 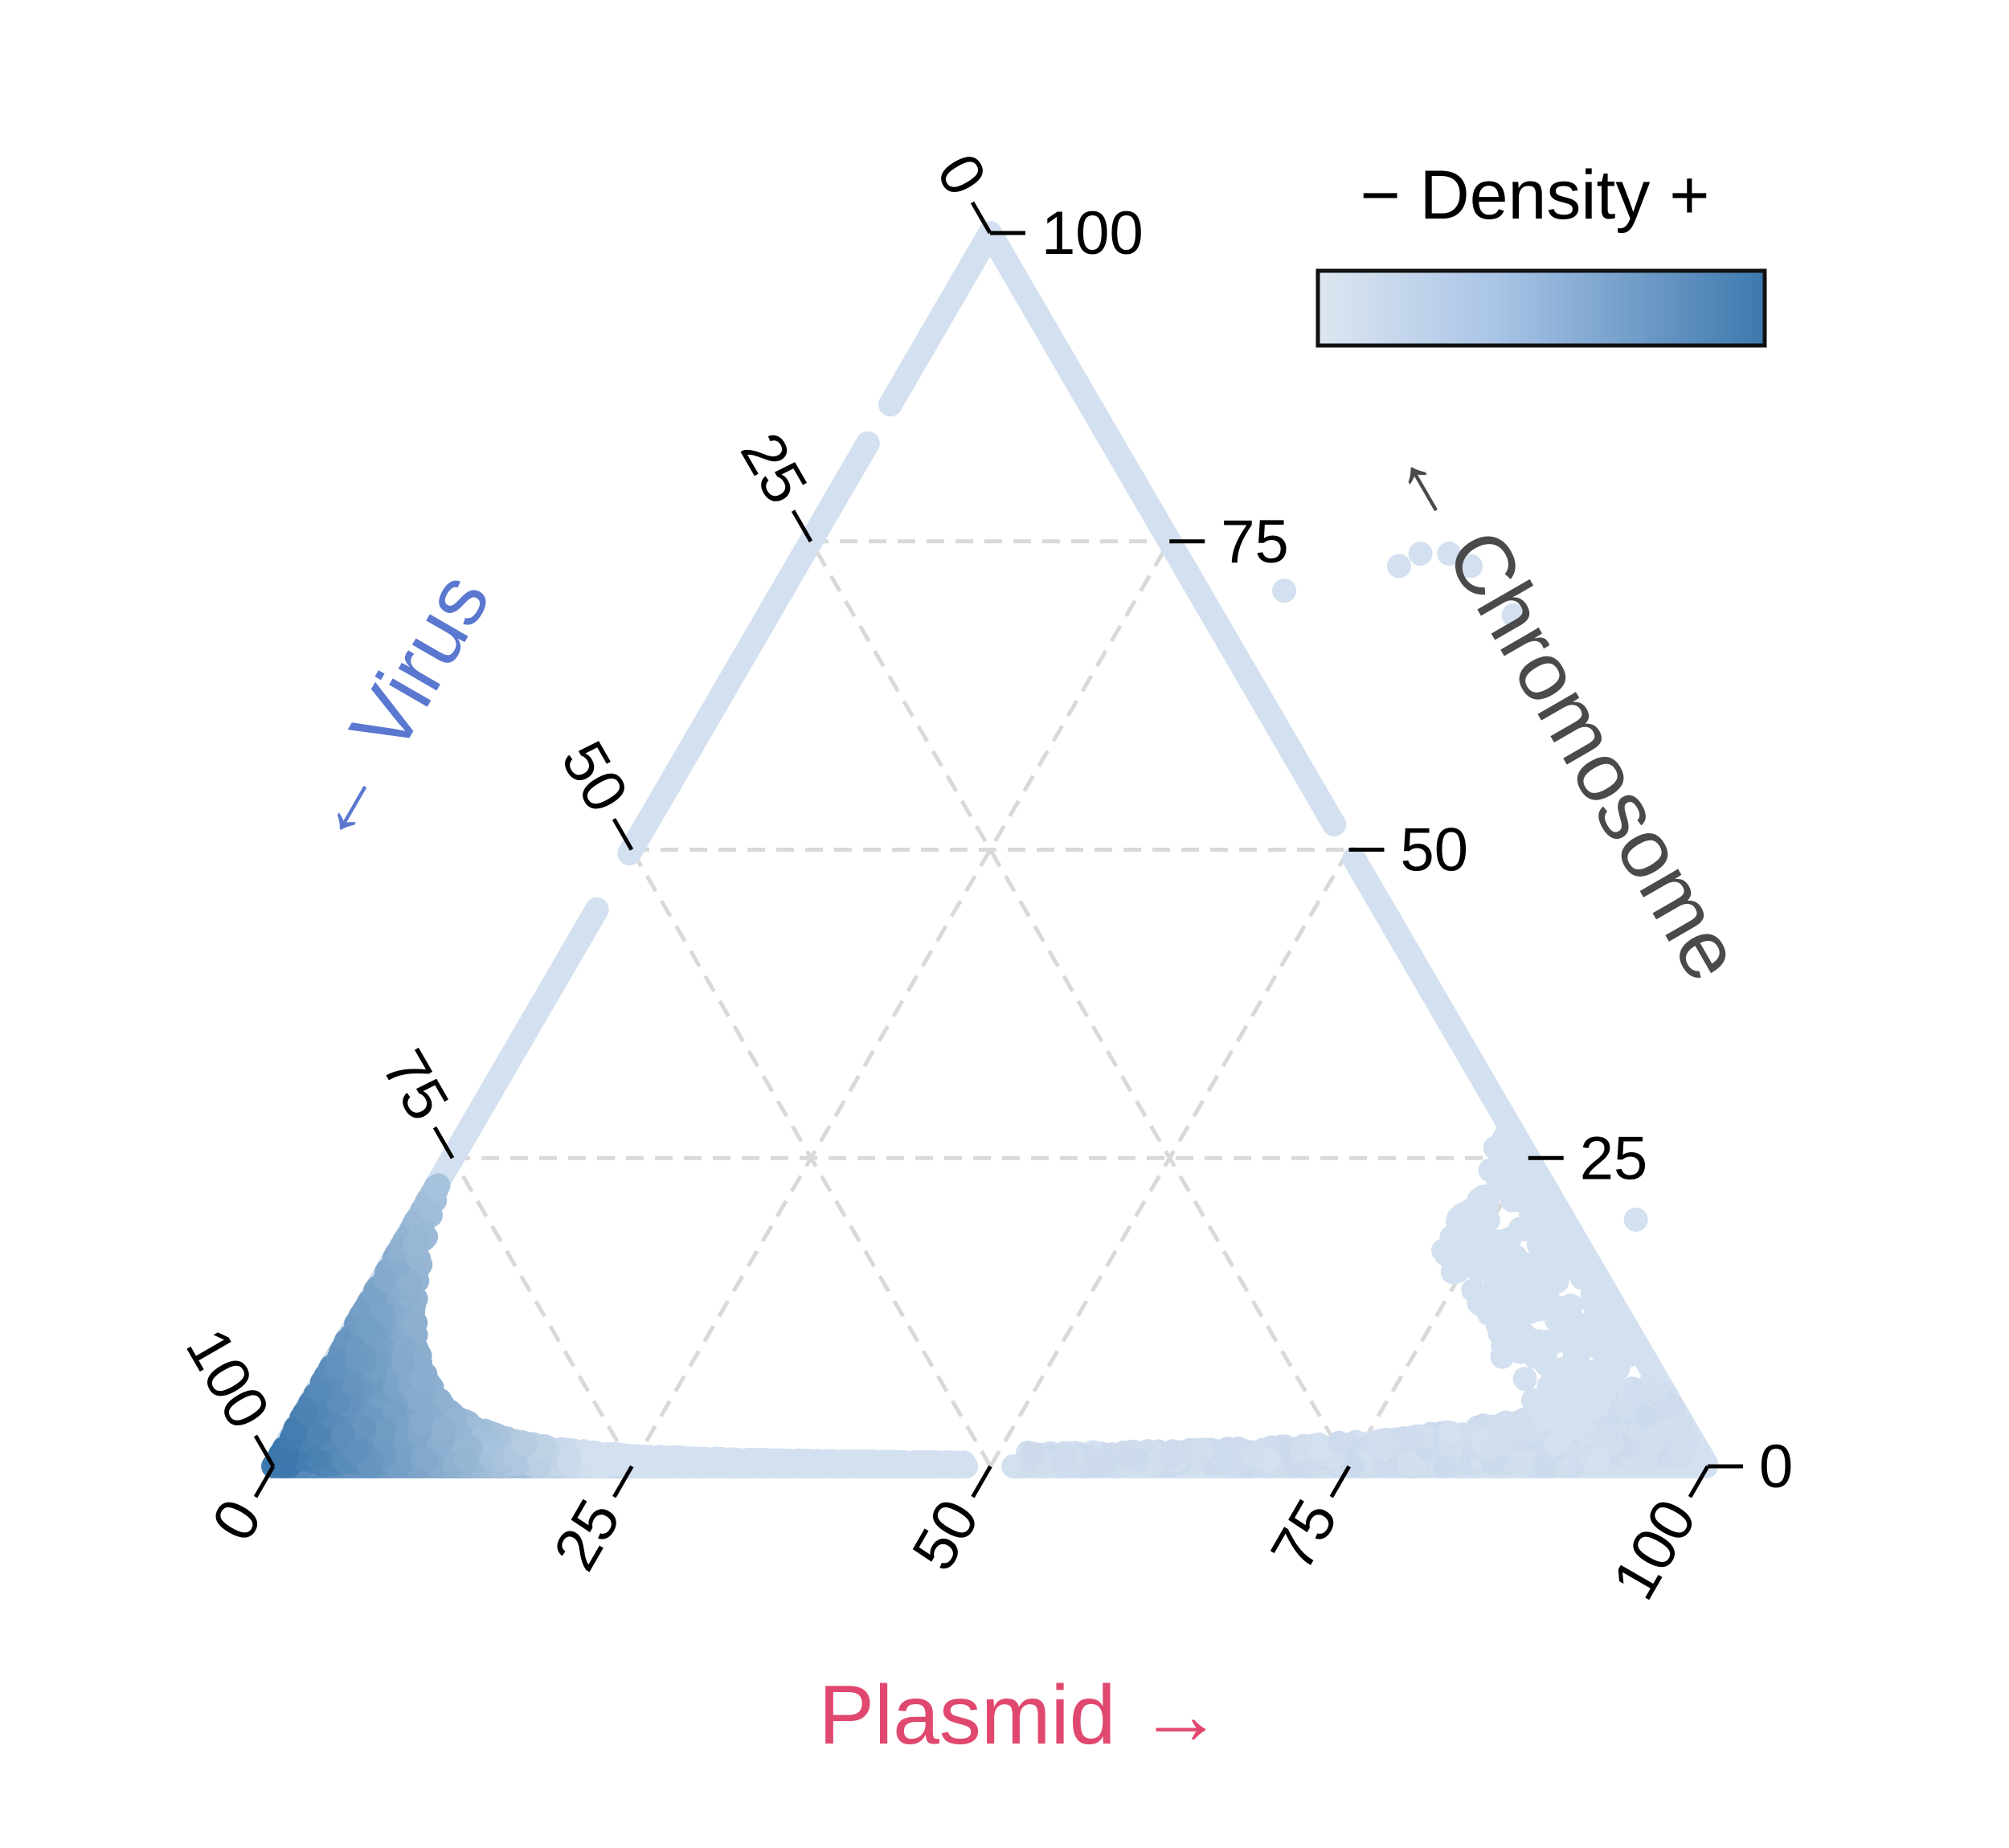 I want to click on tick-label-chromosome: 75, so click(x=1255, y=542).